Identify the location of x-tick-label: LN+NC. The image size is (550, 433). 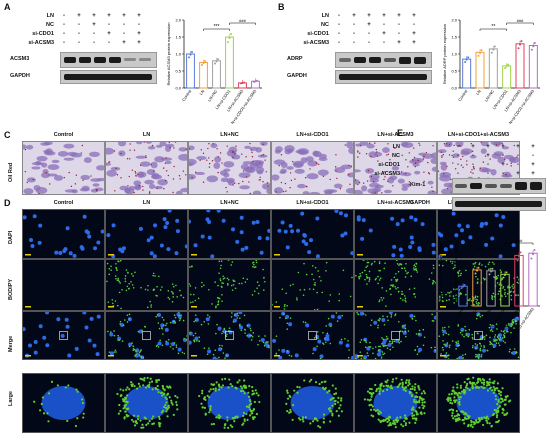
(213, 96).